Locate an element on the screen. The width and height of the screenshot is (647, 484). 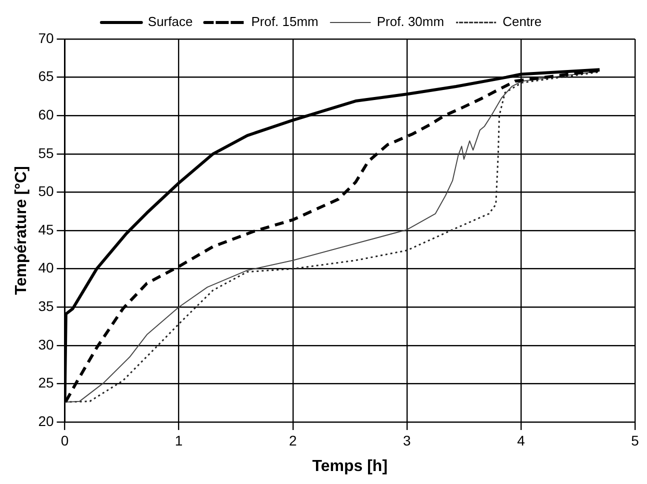
y-axis-title: Température [°C] is located at coordinates (21, 230).